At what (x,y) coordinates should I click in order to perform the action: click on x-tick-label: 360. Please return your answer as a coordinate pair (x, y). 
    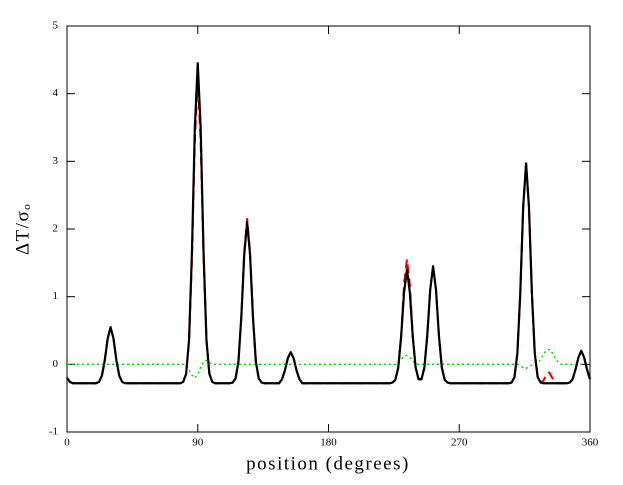
    Looking at the image, I should click on (590, 443).